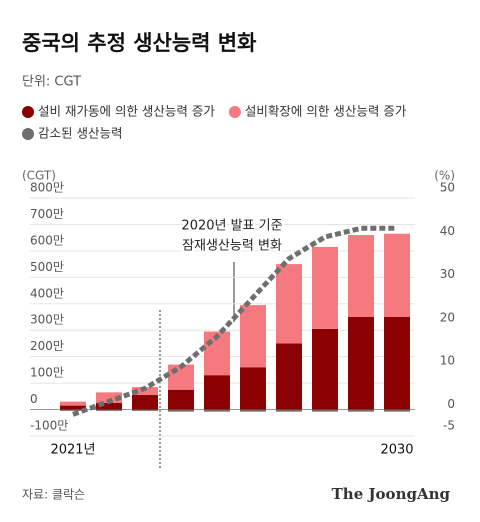 The image size is (480, 522). Describe the element at coordinates (447, 361) in the screenshot. I see `y2-tick-label: 10` at that location.